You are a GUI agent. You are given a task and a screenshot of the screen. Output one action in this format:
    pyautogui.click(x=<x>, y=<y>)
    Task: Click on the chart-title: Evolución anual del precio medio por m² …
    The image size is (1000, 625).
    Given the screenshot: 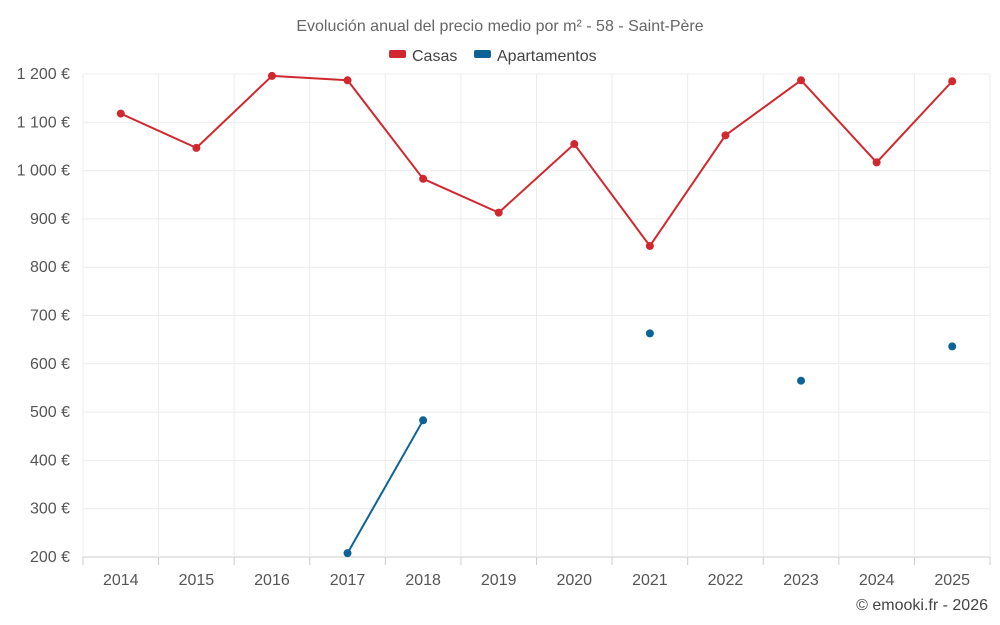 What is the action you would take?
    pyautogui.click(x=499, y=26)
    